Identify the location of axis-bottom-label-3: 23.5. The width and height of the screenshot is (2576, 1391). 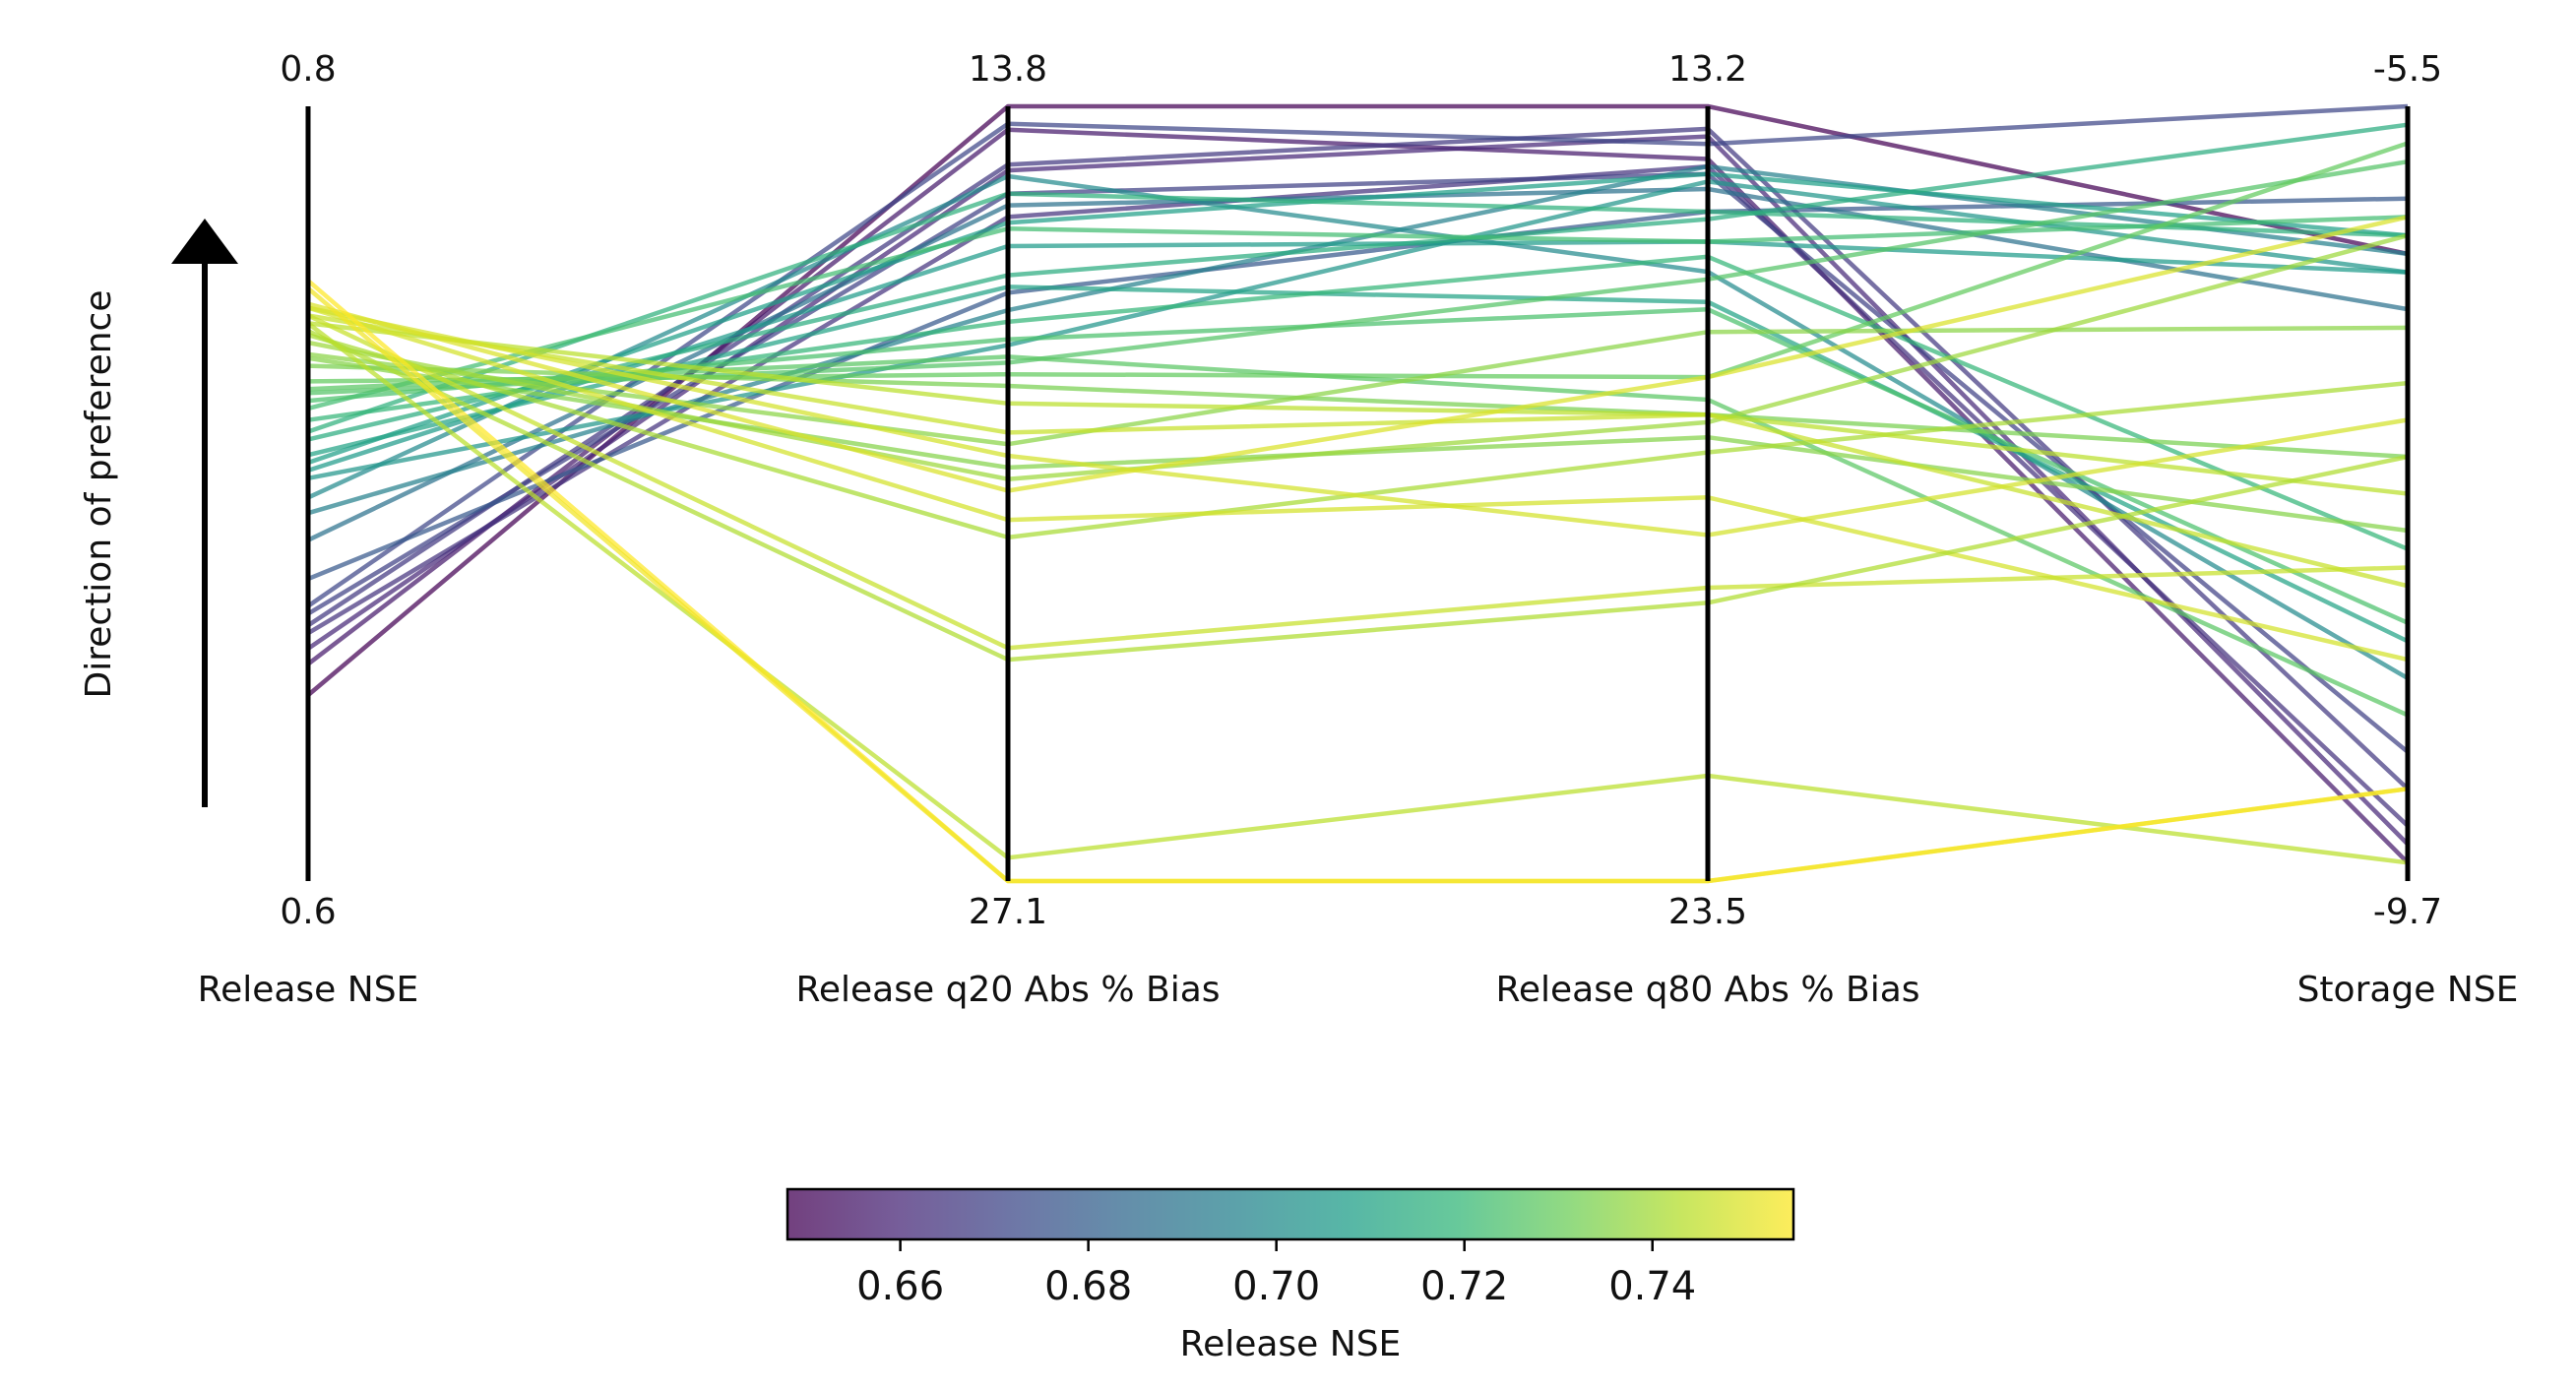
(1707, 912).